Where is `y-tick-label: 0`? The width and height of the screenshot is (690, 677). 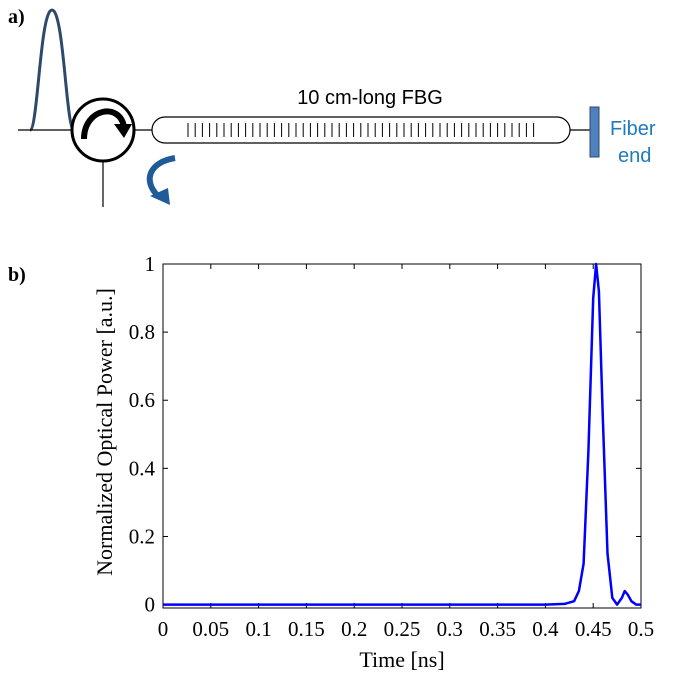 y-tick-label: 0 is located at coordinates (150, 605).